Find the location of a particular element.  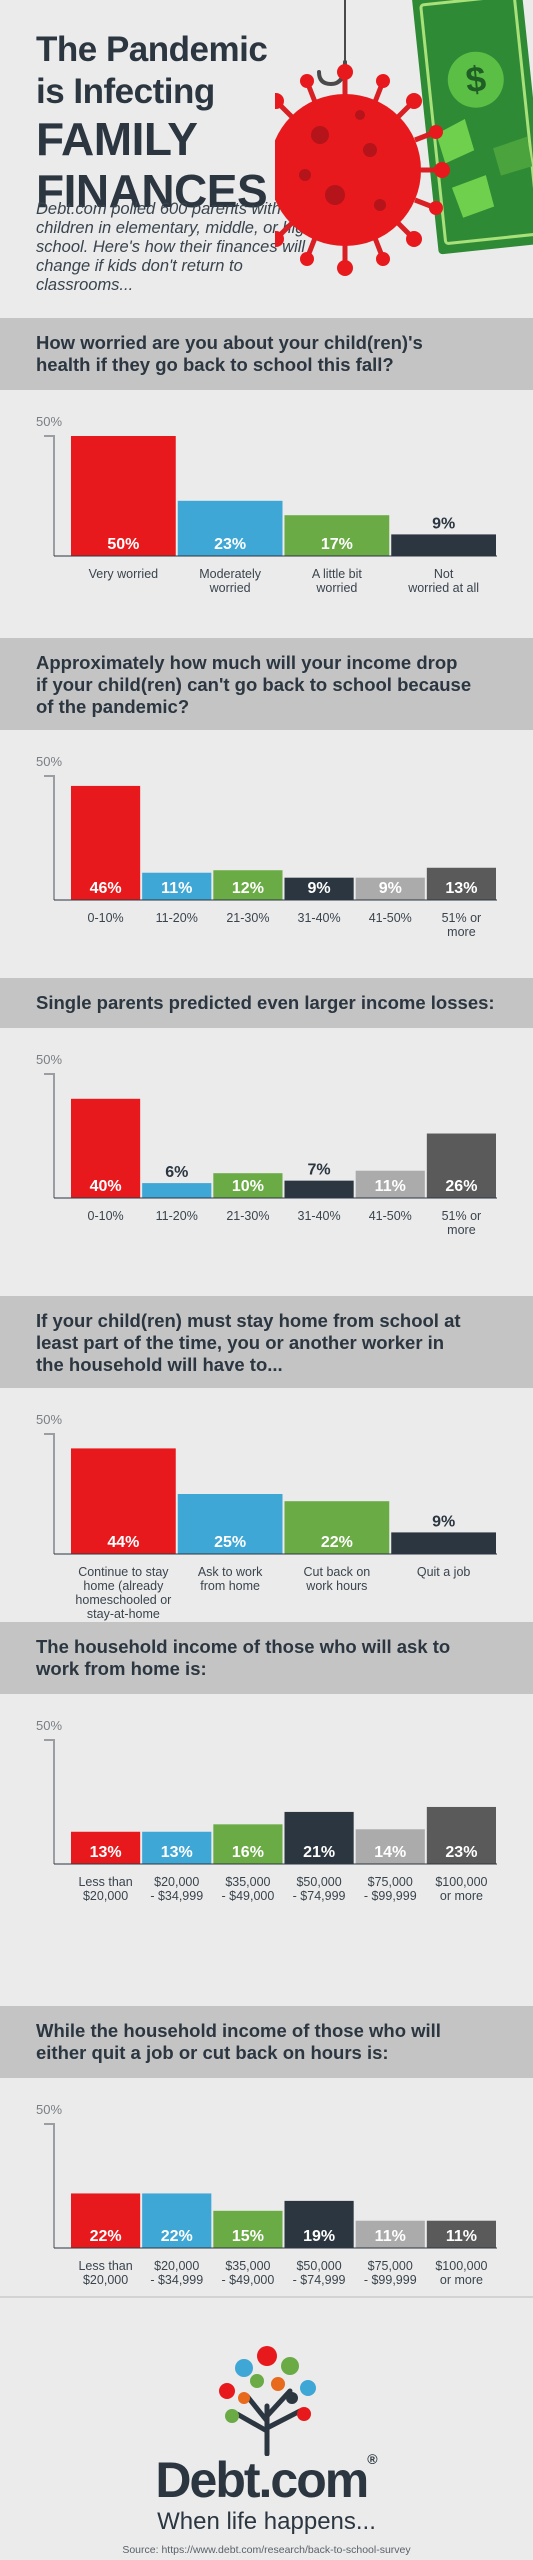

value-label: 44% is located at coordinates (123, 1542).